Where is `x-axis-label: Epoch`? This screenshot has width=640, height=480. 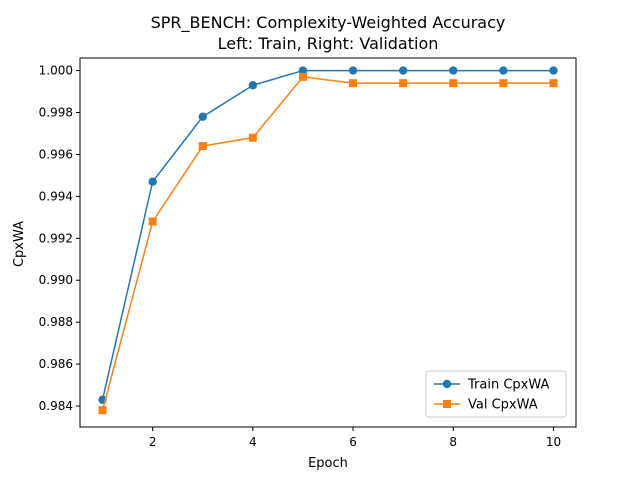
x-axis-label: Epoch is located at coordinates (328, 463).